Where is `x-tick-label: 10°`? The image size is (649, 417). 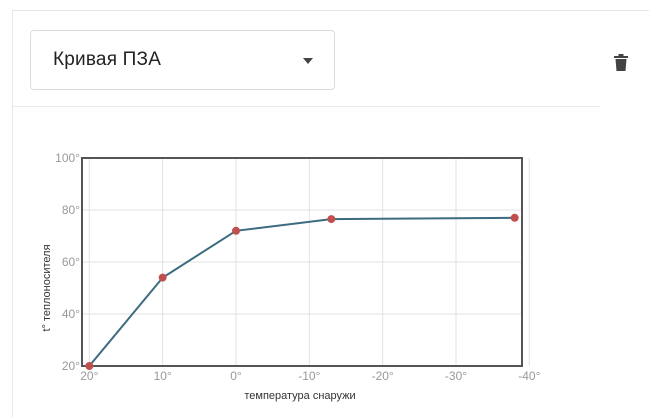 x-tick-label: 10° is located at coordinates (163, 376).